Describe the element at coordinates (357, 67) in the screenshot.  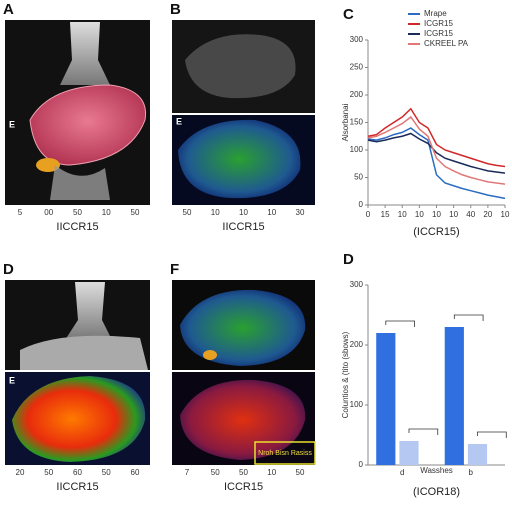
I see `y-tick-label: 250` at that location.